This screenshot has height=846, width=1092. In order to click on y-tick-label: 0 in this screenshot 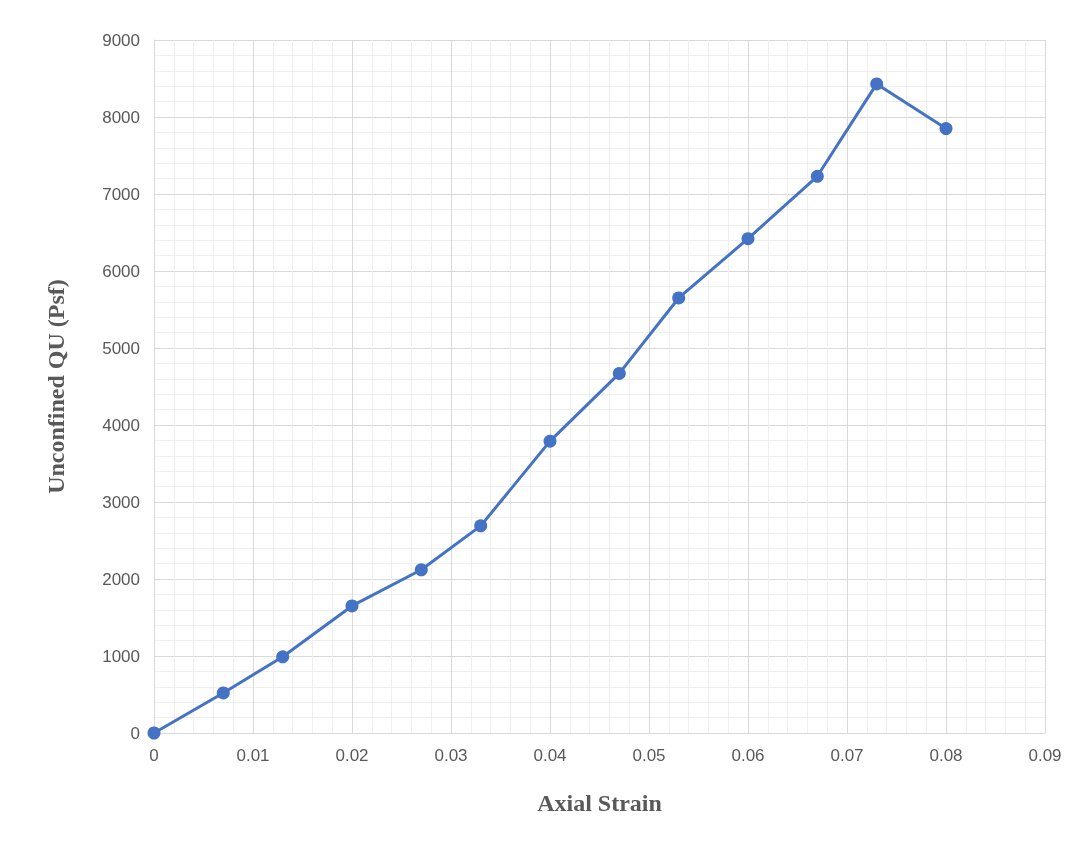, I will do `click(135, 733)`.